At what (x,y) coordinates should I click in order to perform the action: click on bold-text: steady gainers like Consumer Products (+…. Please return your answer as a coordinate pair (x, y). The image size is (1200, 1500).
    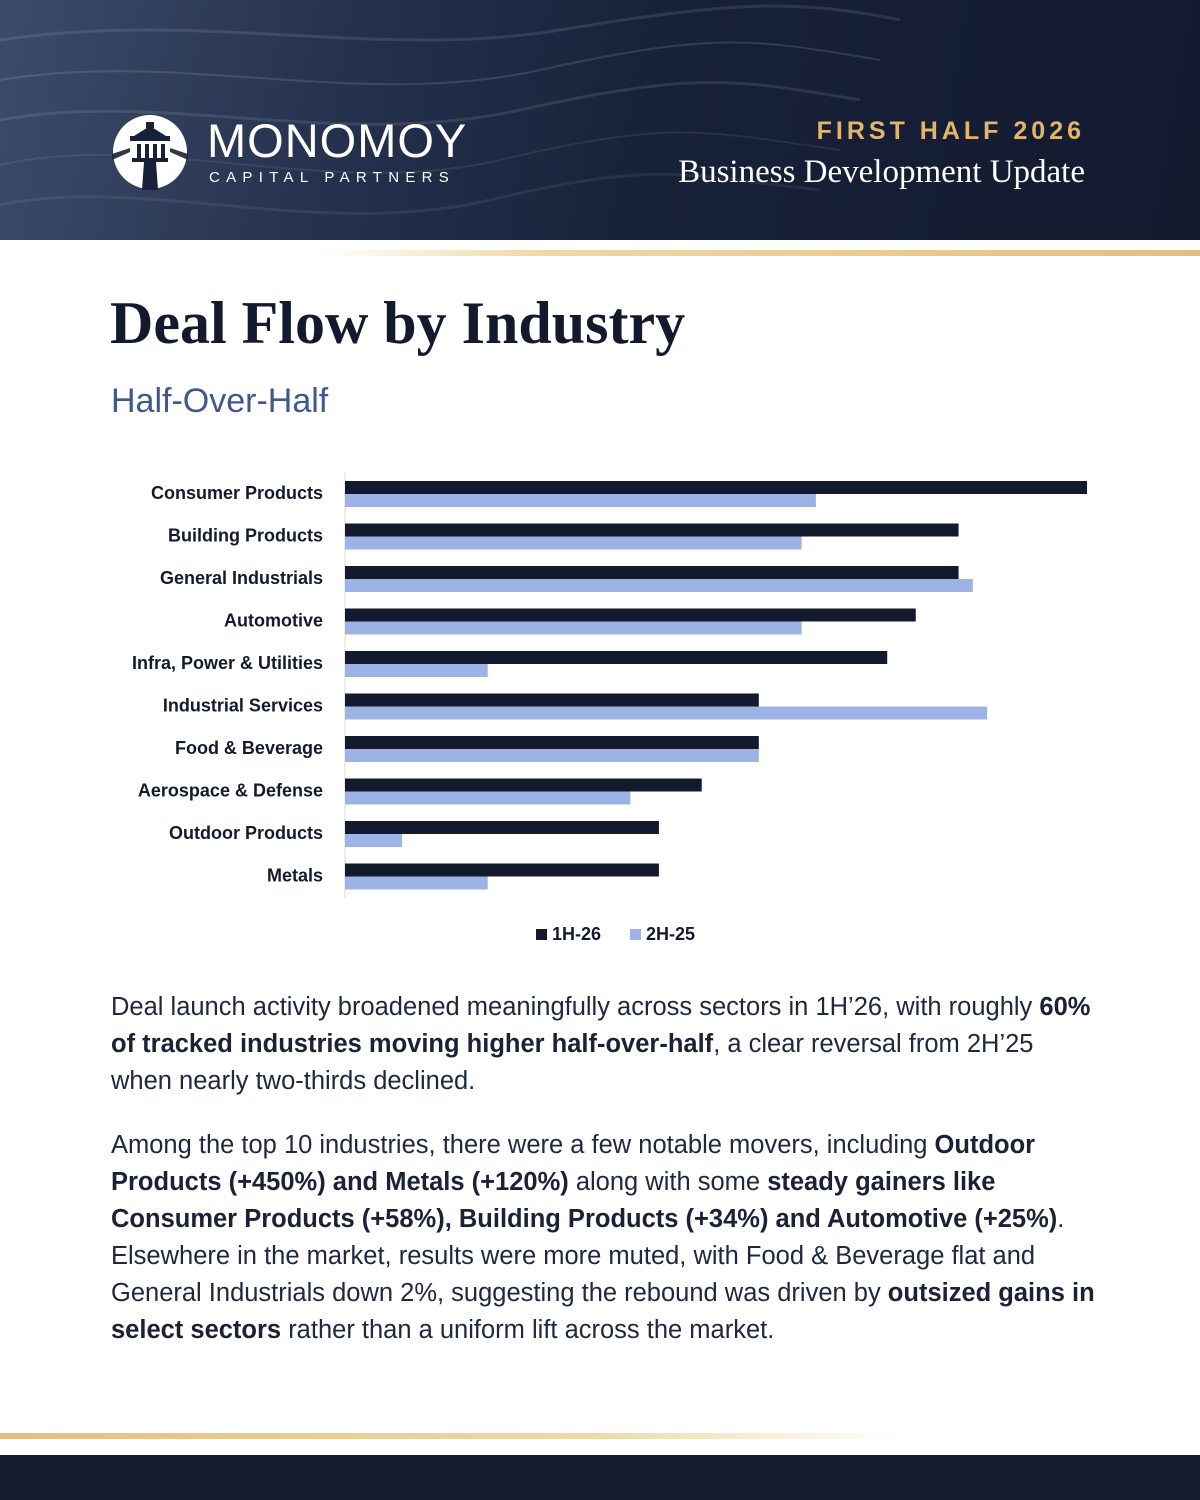
    Looking at the image, I should click on (584, 1200).